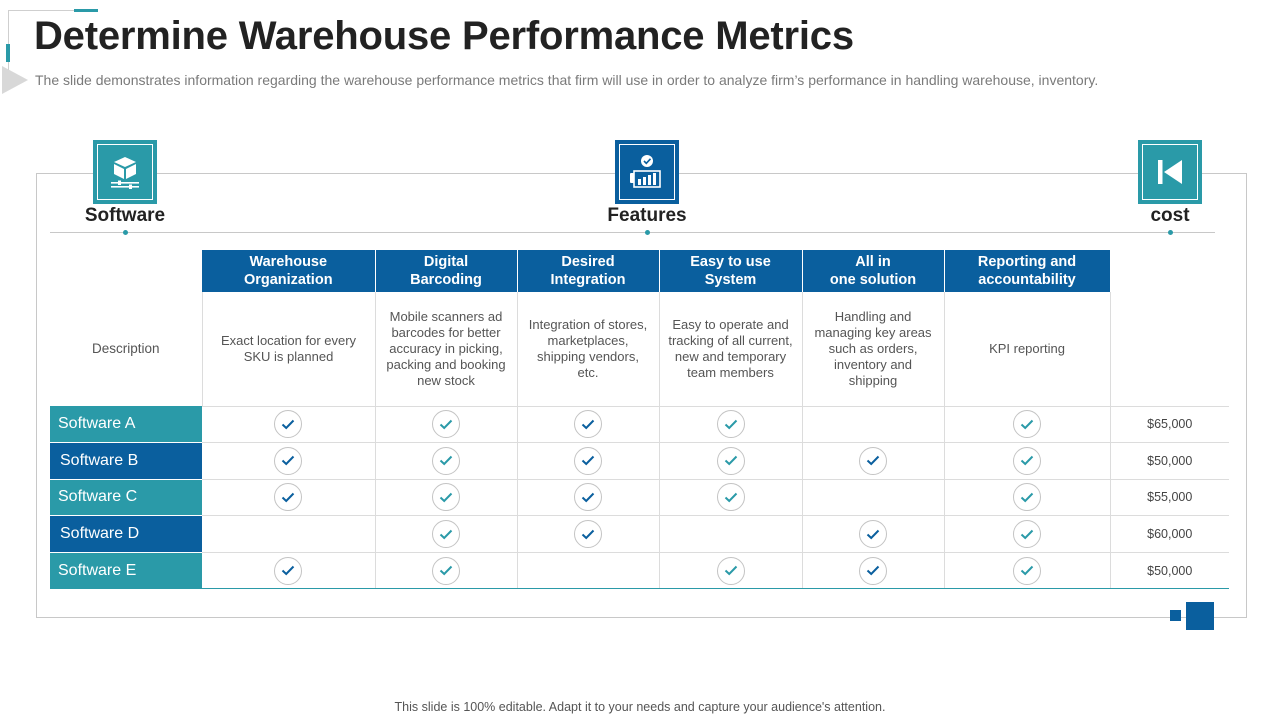 This screenshot has width=1280, height=720. What do you see at coordinates (41, 10) in the screenshot?
I see `decorative-line` at bounding box center [41, 10].